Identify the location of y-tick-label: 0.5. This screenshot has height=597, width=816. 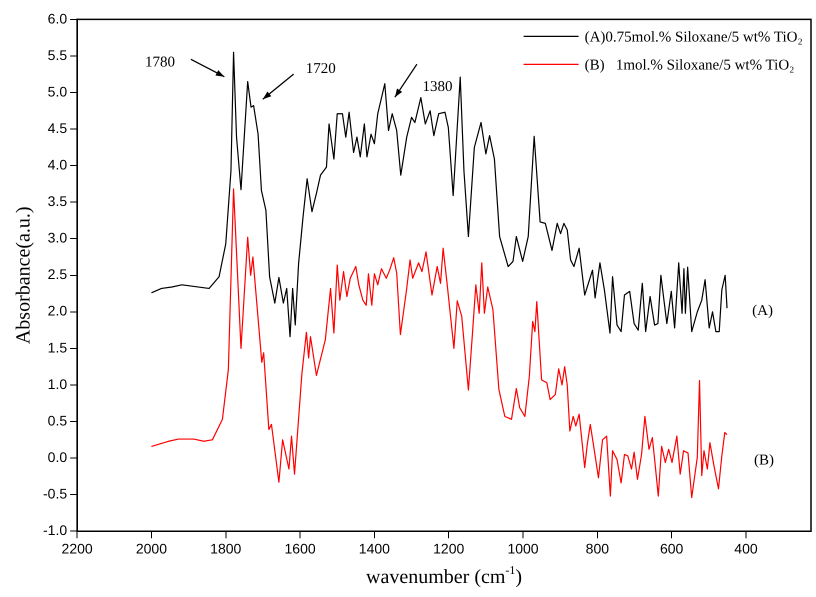
(58, 420).